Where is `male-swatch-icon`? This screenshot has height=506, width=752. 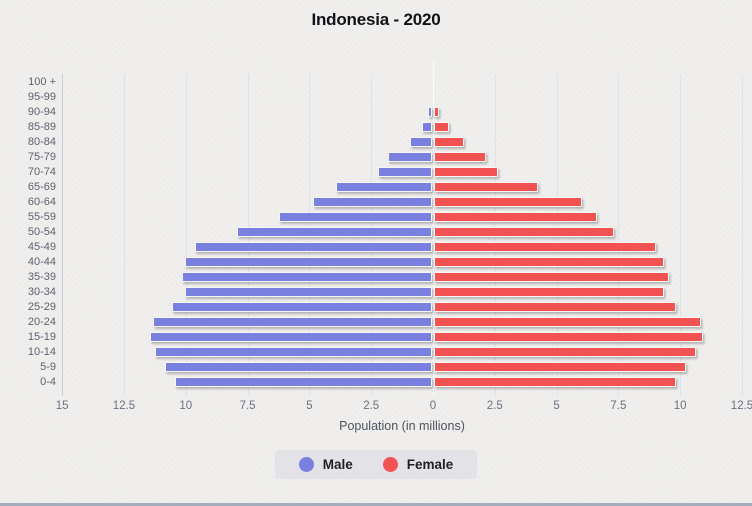
male-swatch-icon is located at coordinates (306, 464).